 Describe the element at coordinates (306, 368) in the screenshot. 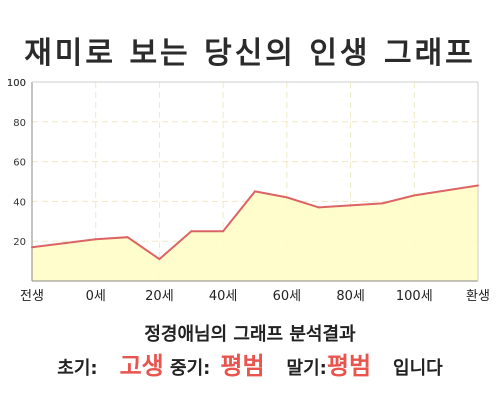

I see `late-label: 말기:` at that location.